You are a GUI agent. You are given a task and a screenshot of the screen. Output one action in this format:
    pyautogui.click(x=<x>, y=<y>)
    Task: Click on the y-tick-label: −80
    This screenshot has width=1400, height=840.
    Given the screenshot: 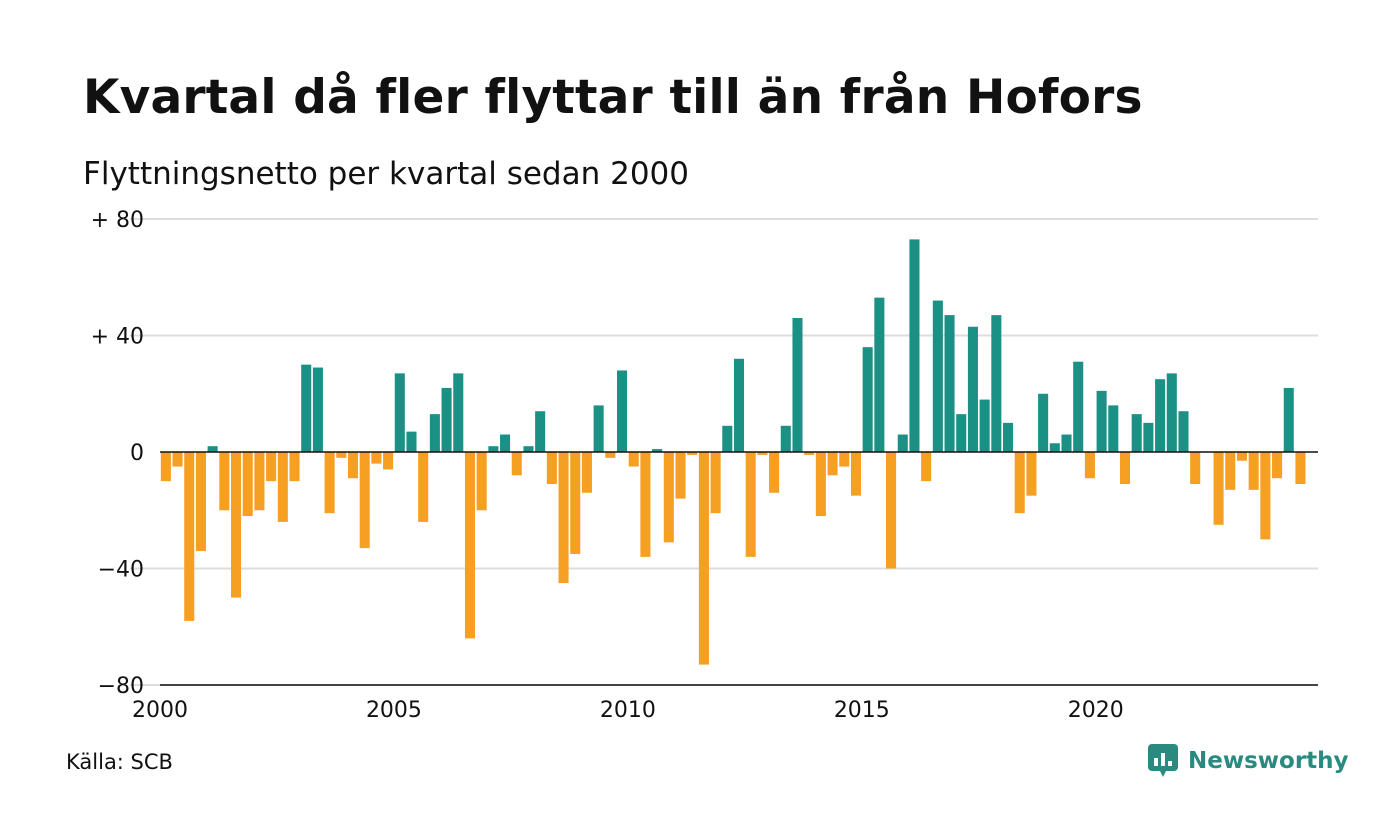 What is the action you would take?
    pyautogui.click(x=121, y=686)
    